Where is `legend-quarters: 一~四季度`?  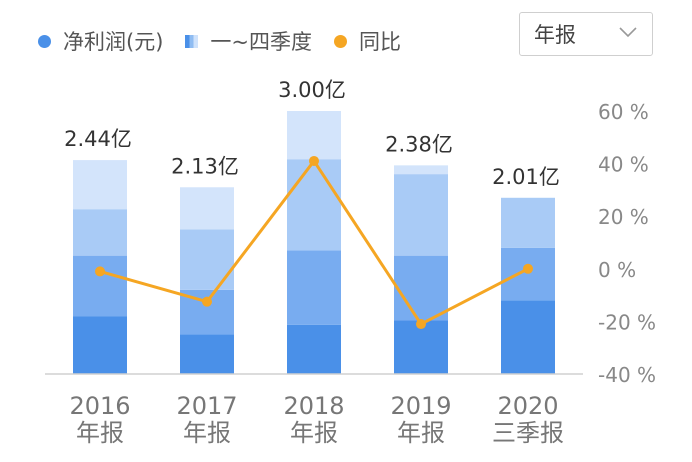
legend-quarters: 一~四季度 is located at coordinates (248, 41).